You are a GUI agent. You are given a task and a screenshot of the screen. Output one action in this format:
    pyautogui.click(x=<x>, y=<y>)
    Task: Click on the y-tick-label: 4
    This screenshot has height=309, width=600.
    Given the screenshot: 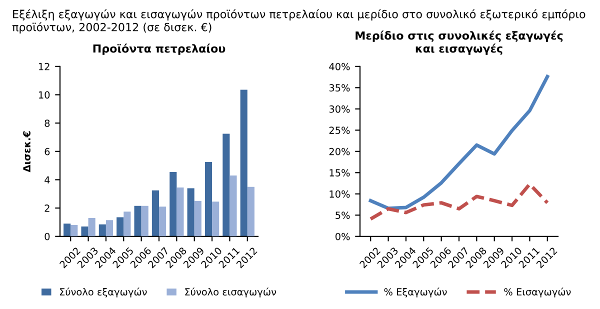 What is the action you would take?
    pyautogui.click(x=47, y=180)
    